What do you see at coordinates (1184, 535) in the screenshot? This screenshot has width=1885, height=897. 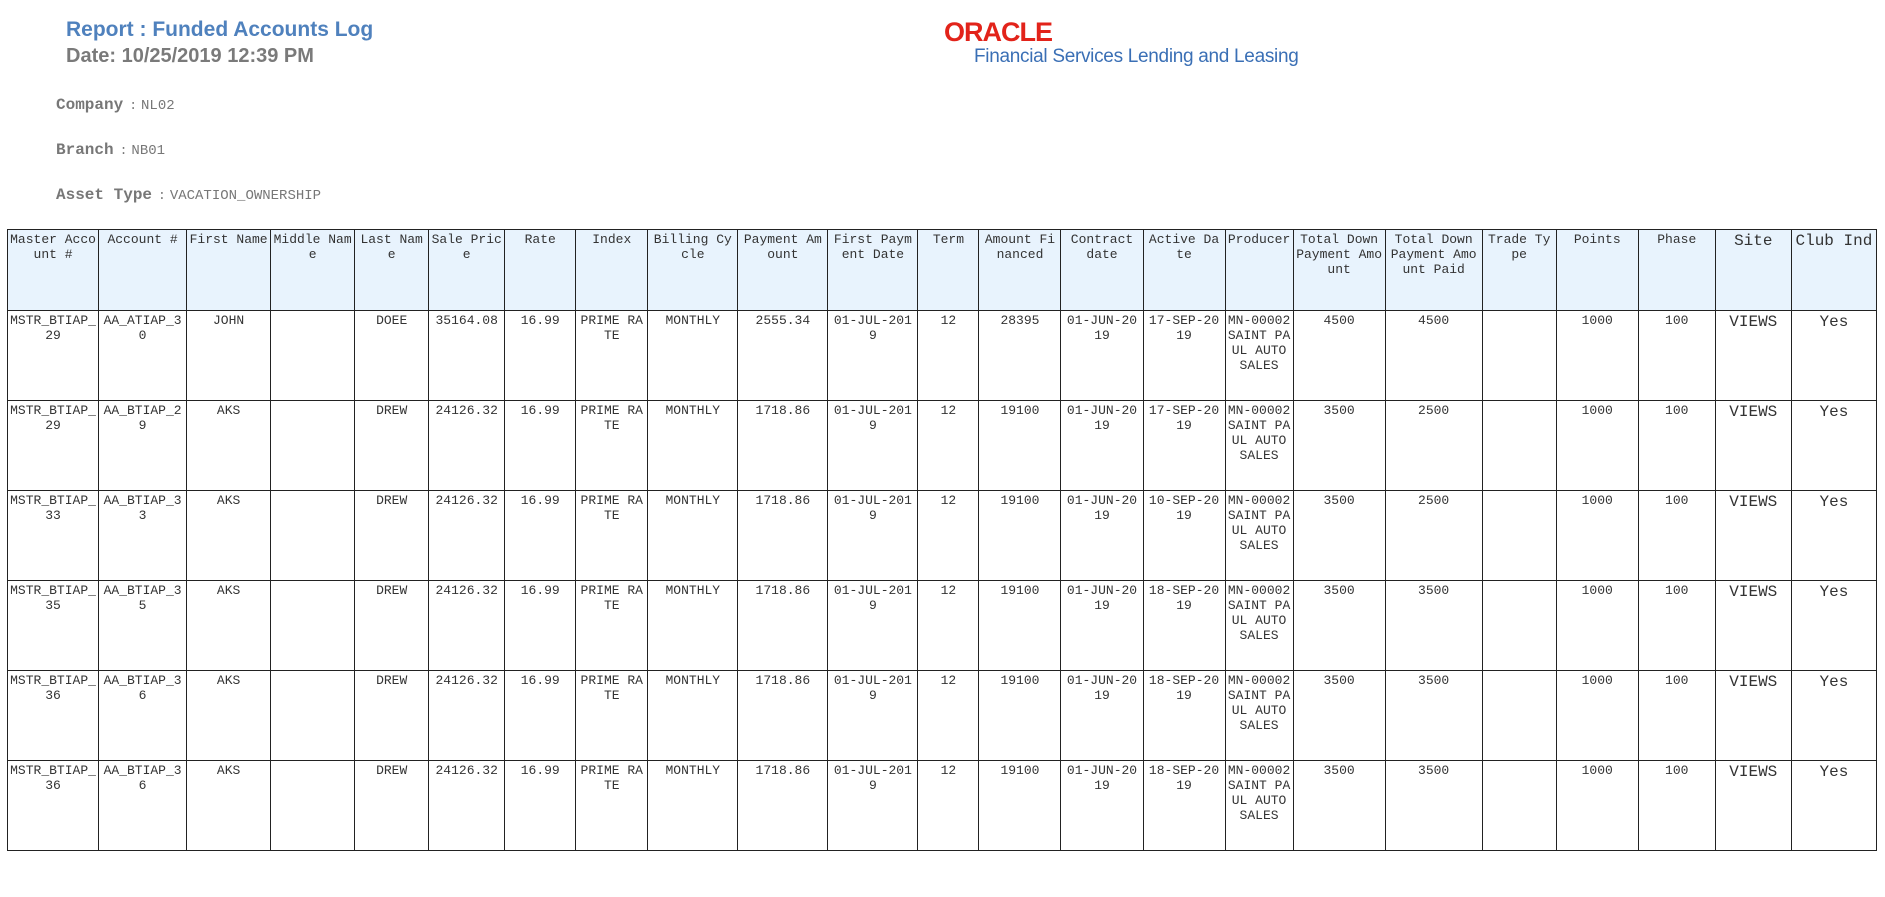 I see `cell-active-date: 10-SEP-2019` at bounding box center [1184, 535].